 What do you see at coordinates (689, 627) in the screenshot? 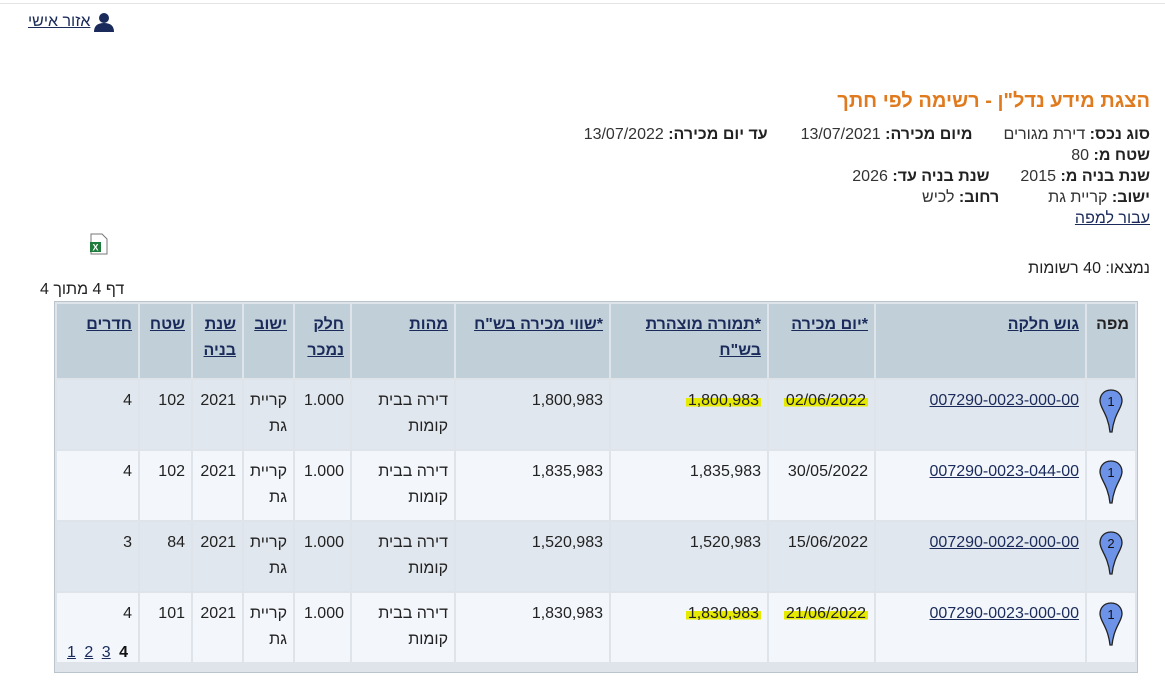
I see `declared-cell: 1,830,983` at bounding box center [689, 627].